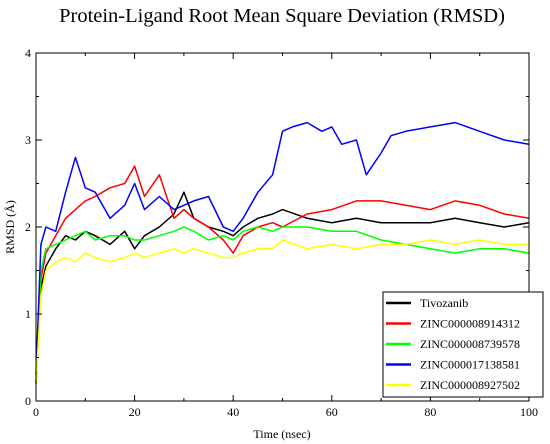  I want to click on y-tick-label: 0, so click(28, 401).